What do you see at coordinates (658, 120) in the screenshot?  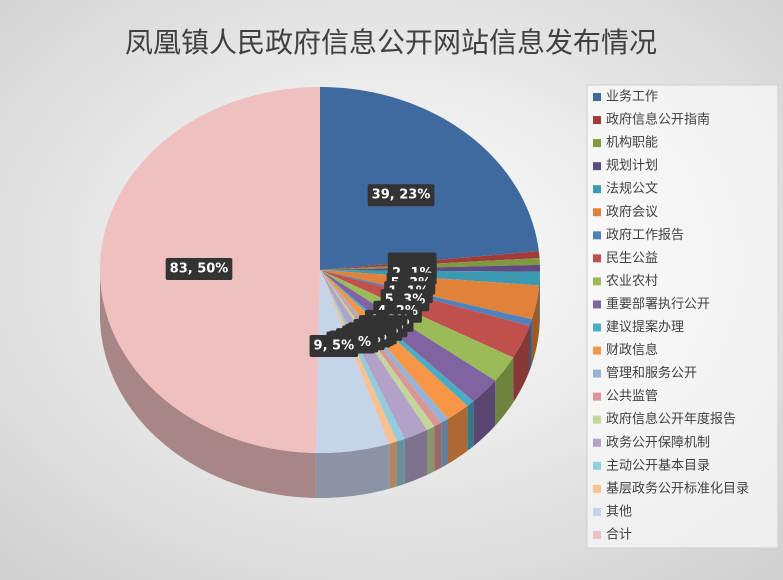 I see `legend-label: 政府信息公开指南` at bounding box center [658, 120].